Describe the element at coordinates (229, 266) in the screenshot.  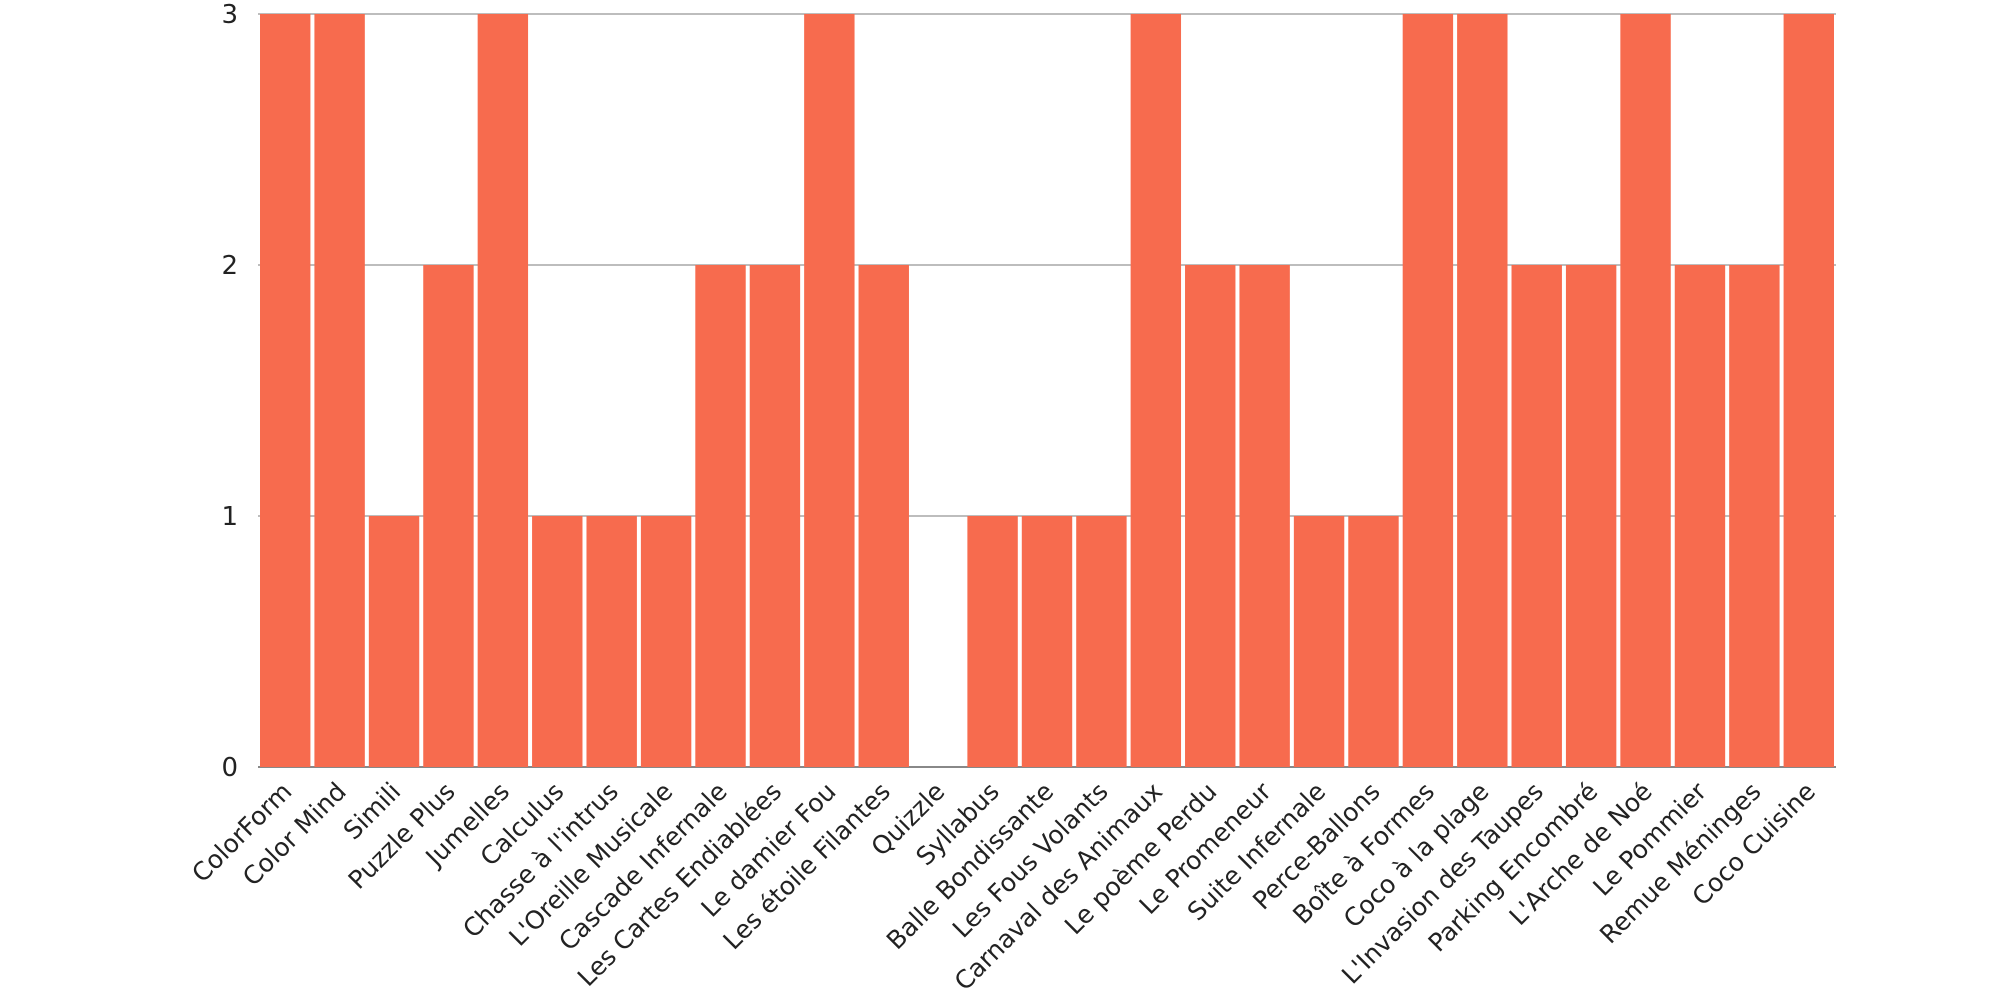
I see `y-tick-label: 2` at that location.